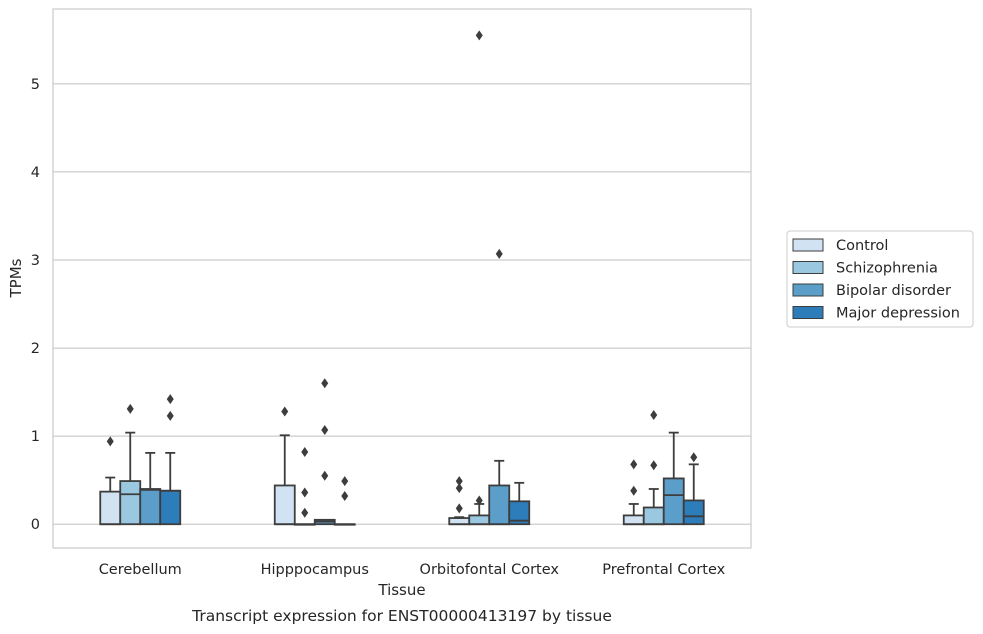 The image size is (983, 634). I want to click on boxes, so click(402, 478).